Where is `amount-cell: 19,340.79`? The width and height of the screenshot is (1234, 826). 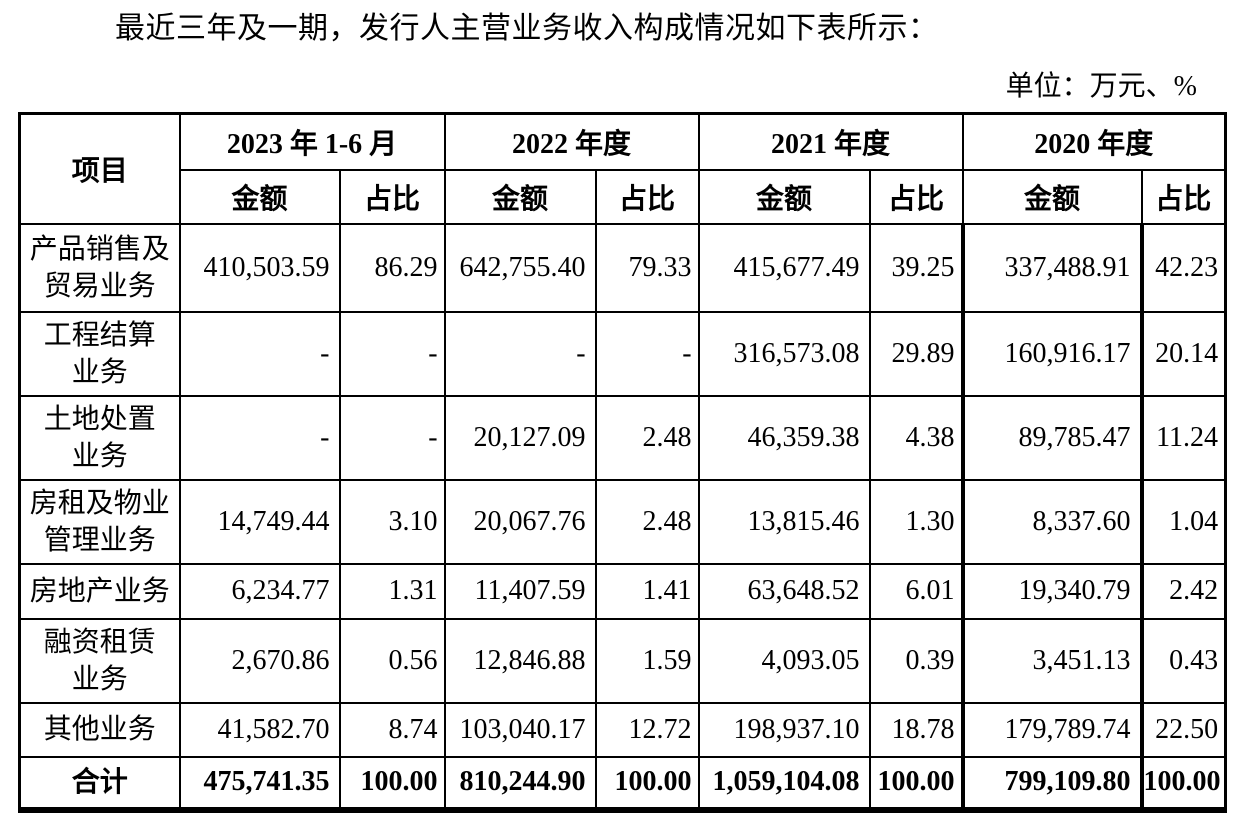
amount-cell: 19,340.79 is located at coordinates (1052, 591).